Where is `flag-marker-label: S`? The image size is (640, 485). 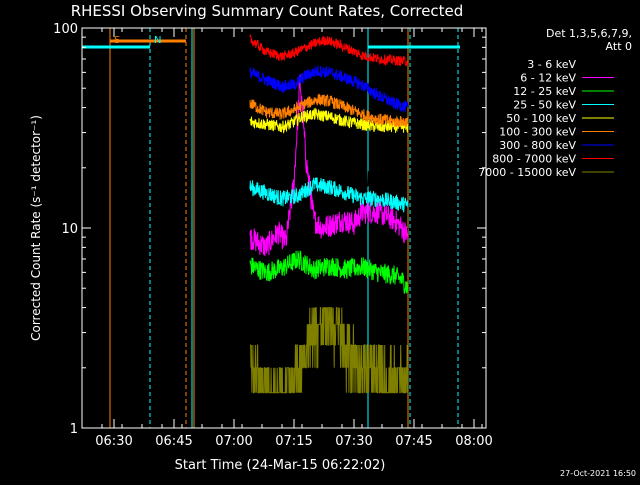 flag-marker-label: S is located at coordinates (117, 40).